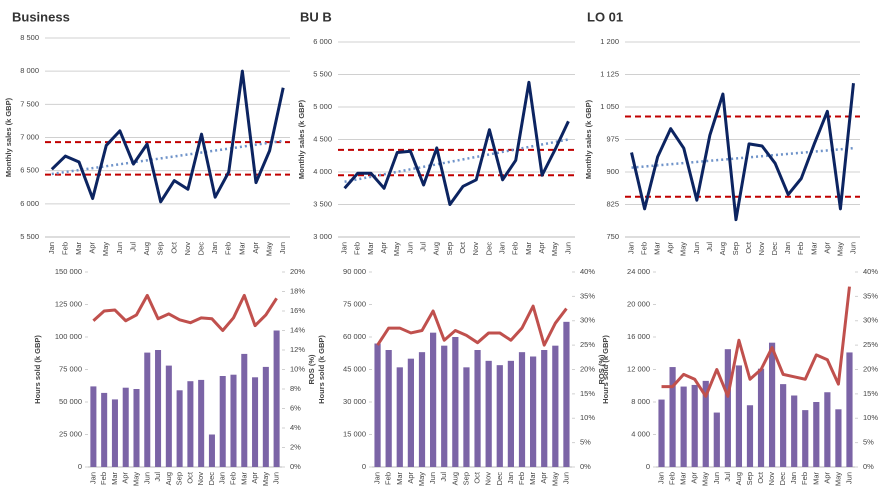  I want to click on y2-tick-label: 35%, so click(587, 295).